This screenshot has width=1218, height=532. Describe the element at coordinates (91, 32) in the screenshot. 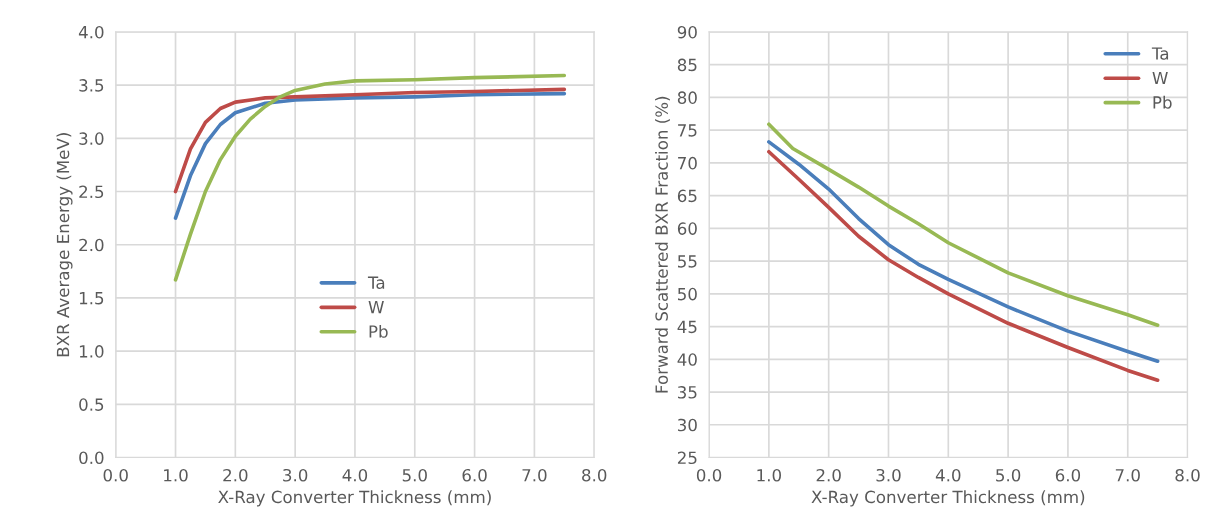

I see `y-tick-label: 4.0` at that location.